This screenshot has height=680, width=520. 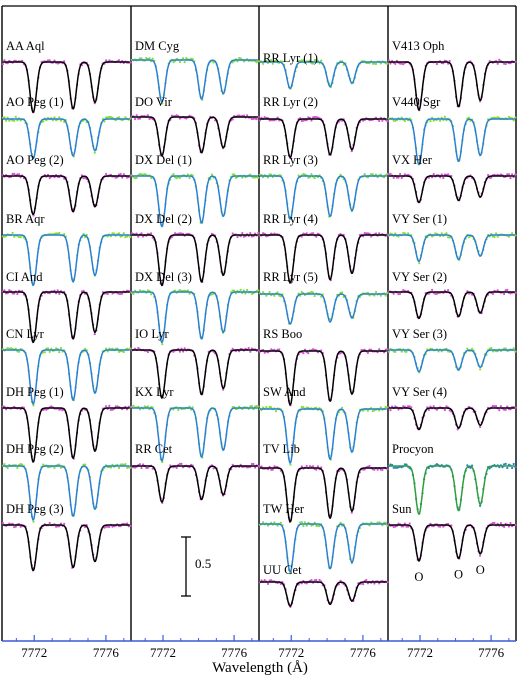 What do you see at coordinates (418, 577) in the screenshot?
I see `sun-line-marker: O` at bounding box center [418, 577].